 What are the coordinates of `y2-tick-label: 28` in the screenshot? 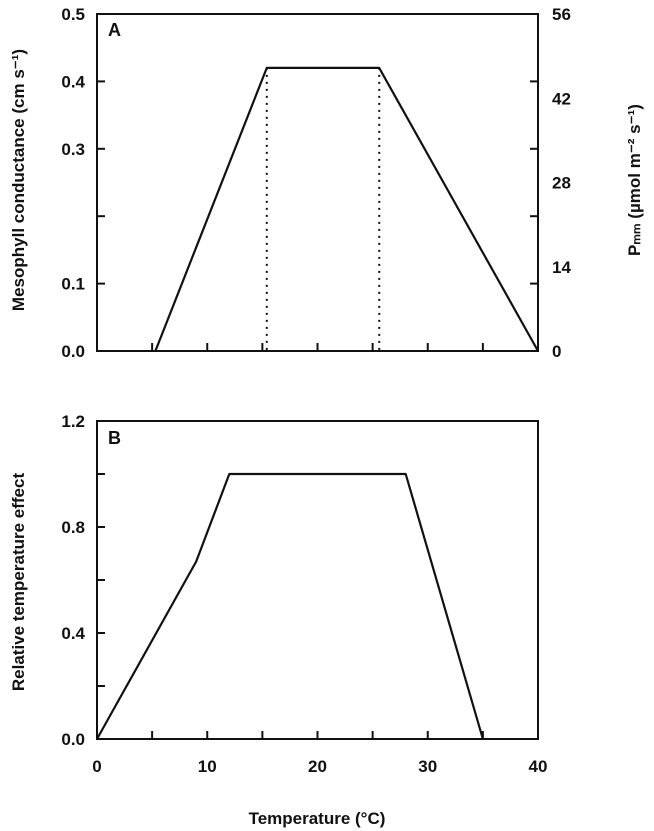 It's located at (561, 183).